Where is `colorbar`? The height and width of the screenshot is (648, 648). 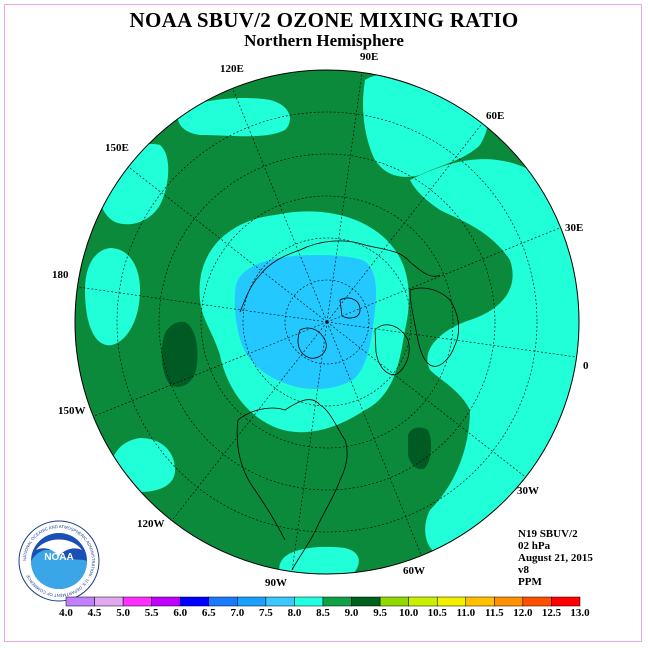
colorbar is located at coordinates (323, 601).